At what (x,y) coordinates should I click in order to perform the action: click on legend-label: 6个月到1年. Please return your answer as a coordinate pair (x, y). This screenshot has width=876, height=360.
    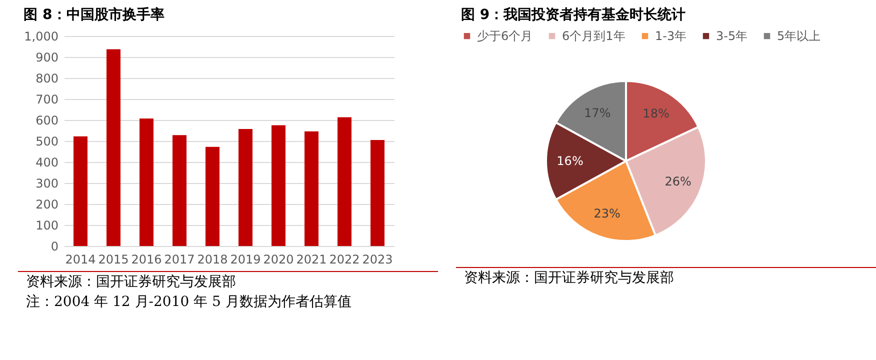
    Looking at the image, I should click on (594, 36).